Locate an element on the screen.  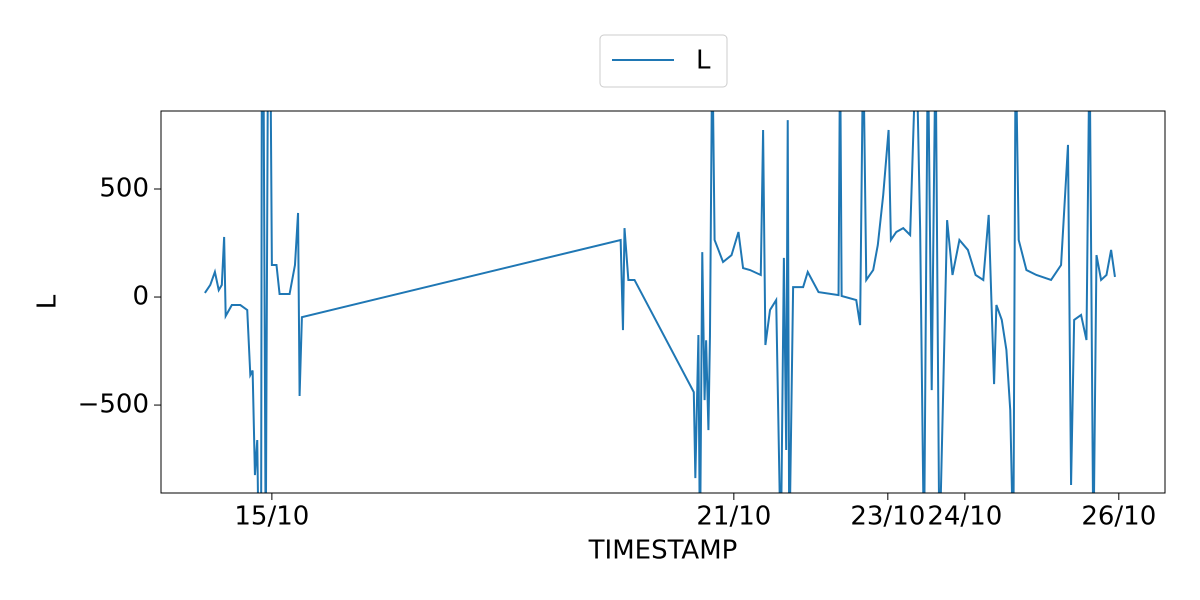
x-tick-label: 21/10 is located at coordinates (733, 517).